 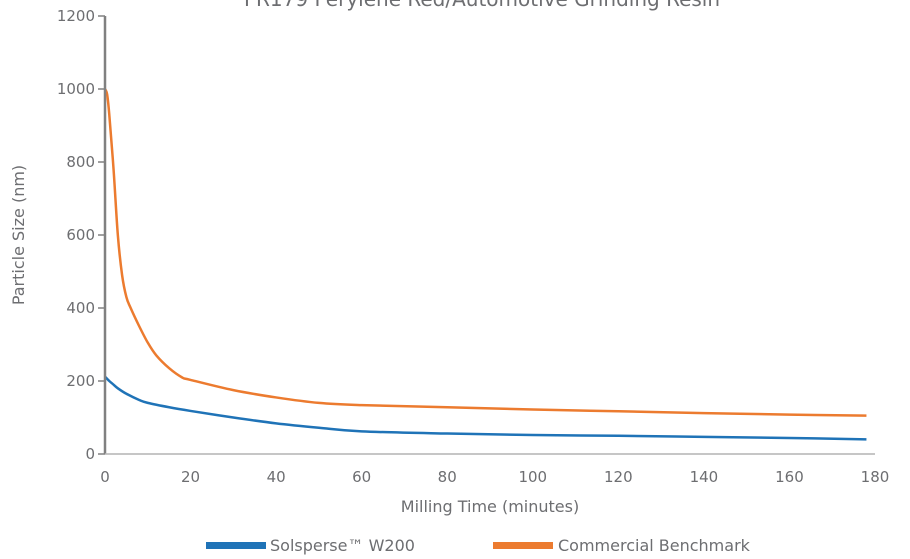 I want to click on x-axis-title: Milling Time (minutes), so click(x=490, y=506).